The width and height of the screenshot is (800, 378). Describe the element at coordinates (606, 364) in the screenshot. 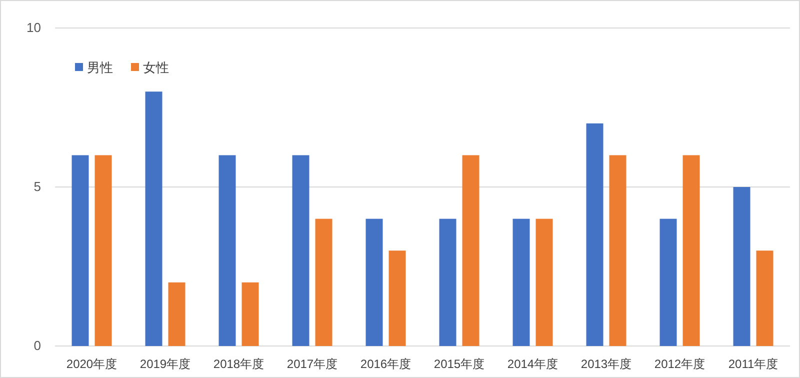

I see `x-tick-label: 2013年度` at that location.